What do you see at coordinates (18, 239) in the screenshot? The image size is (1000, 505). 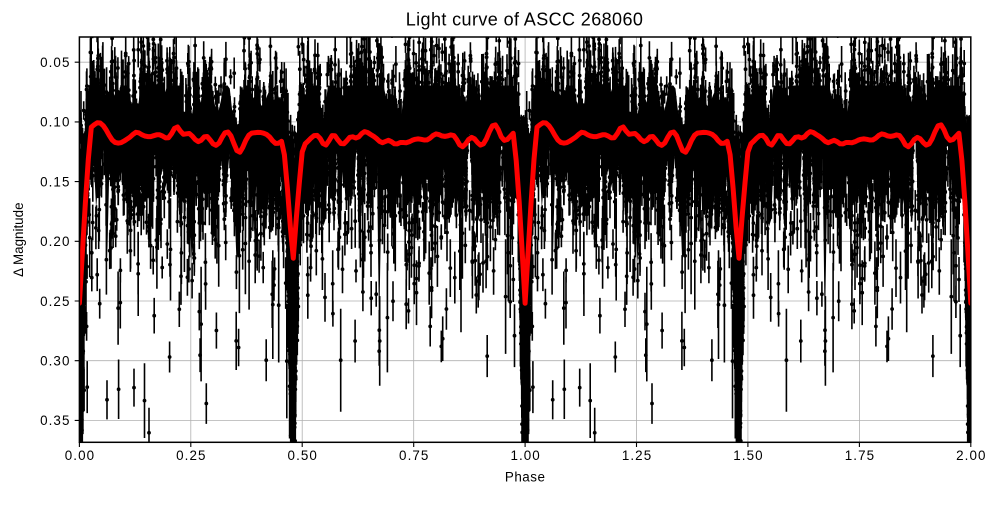 I see `svg-text: Δ Magnitude` at bounding box center [18, 239].